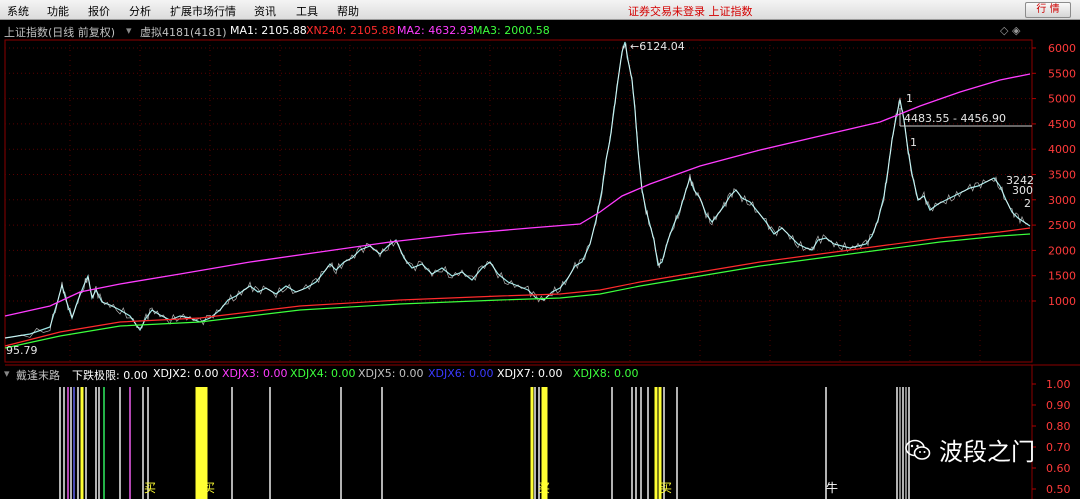  Describe the element at coordinates (1062, 200) in the screenshot. I see `price-tick-label: 3000` at that location.